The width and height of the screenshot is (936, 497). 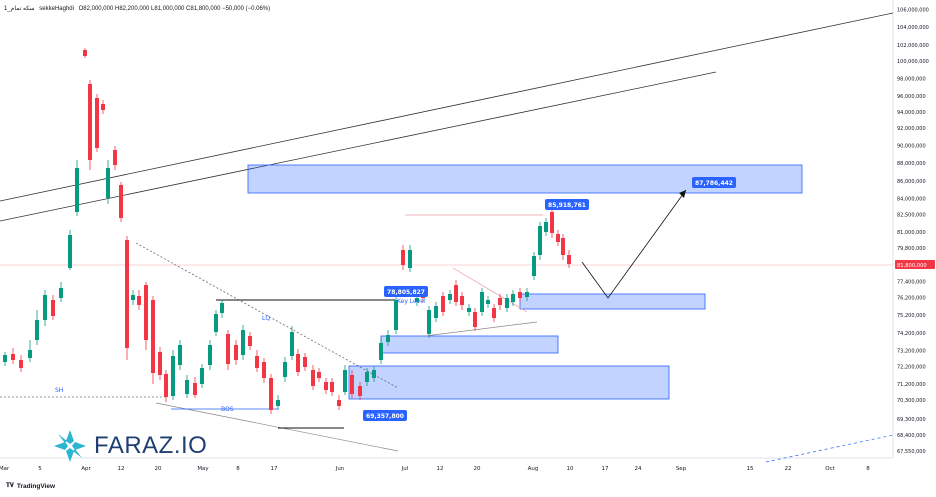 I want to click on label-key-level-box, so click(x=406, y=291).